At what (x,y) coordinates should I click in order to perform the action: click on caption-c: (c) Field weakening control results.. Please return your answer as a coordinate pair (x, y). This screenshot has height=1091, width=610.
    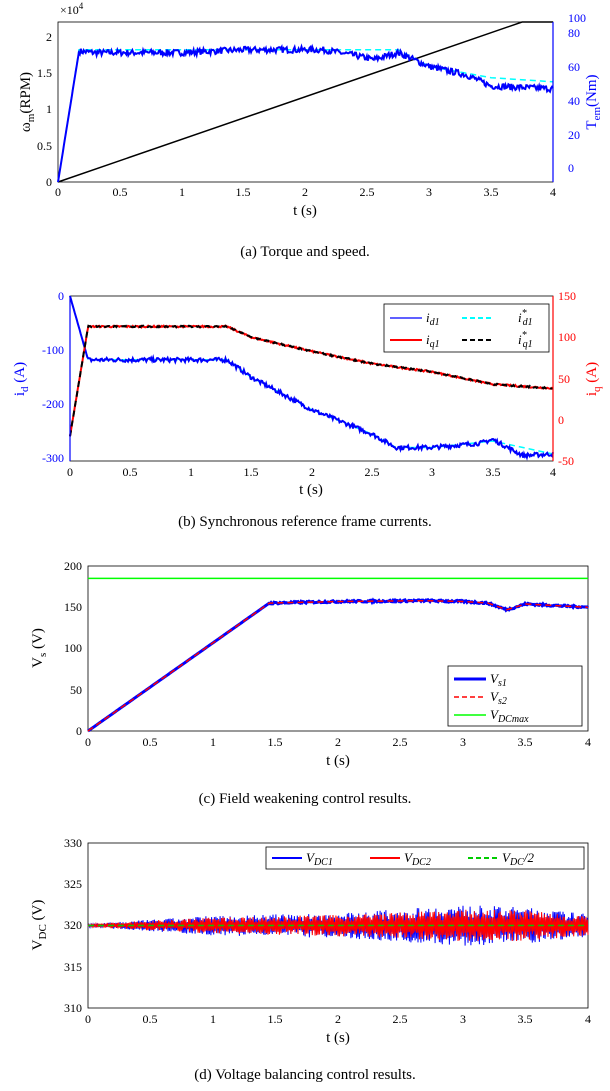
    Looking at the image, I should click on (305, 799).